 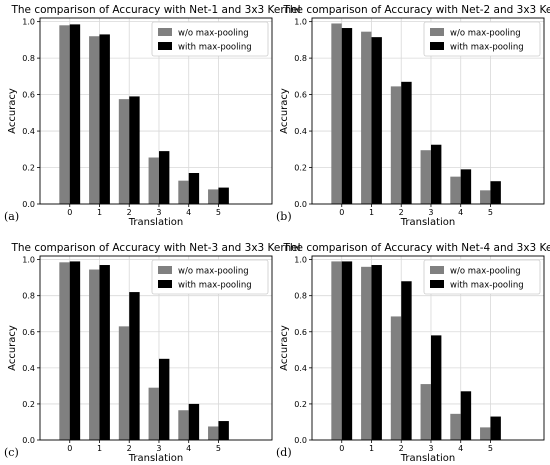 What do you see at coordinates (284, 216) in the screenshot?
I see `panel-label: (b)` at bounding box center [284, 216].